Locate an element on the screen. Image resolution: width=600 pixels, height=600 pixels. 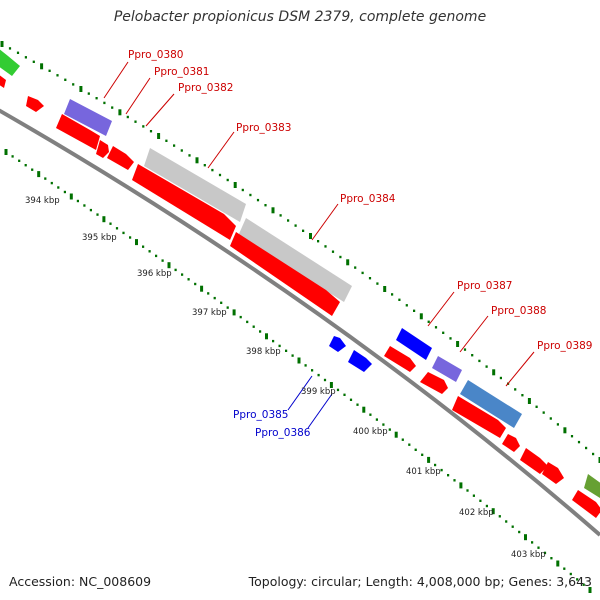
feature-green-top is located at coordinates (10, 62).